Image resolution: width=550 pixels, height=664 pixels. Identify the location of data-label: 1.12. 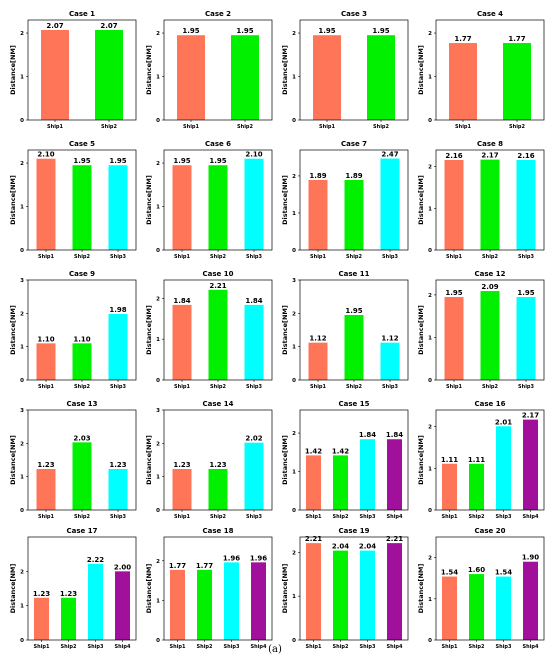
(317, 339).